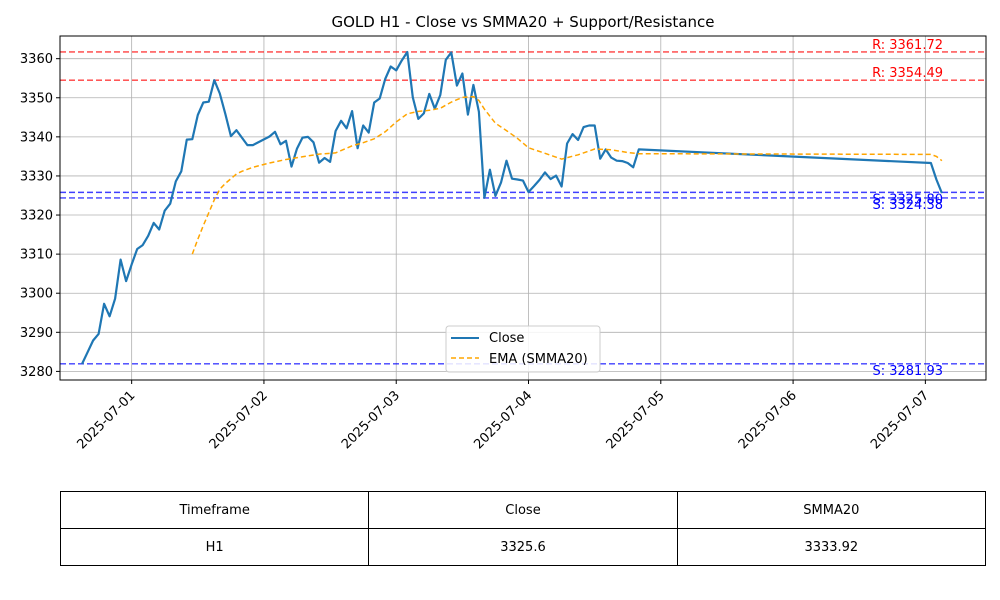 This screenshot has width=1000, height=600. What do you see at coordinates (36, 176) in the screenshot?
I see `y-tick-label: 3330` at bounding box center [36, 176].